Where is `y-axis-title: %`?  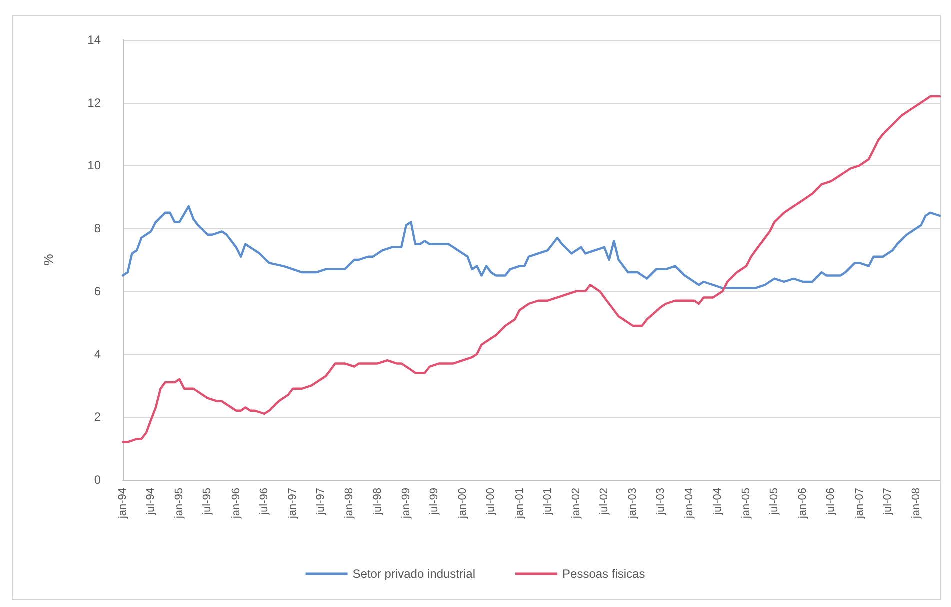 y-axis-title: % is located at coordinates (48, 260).